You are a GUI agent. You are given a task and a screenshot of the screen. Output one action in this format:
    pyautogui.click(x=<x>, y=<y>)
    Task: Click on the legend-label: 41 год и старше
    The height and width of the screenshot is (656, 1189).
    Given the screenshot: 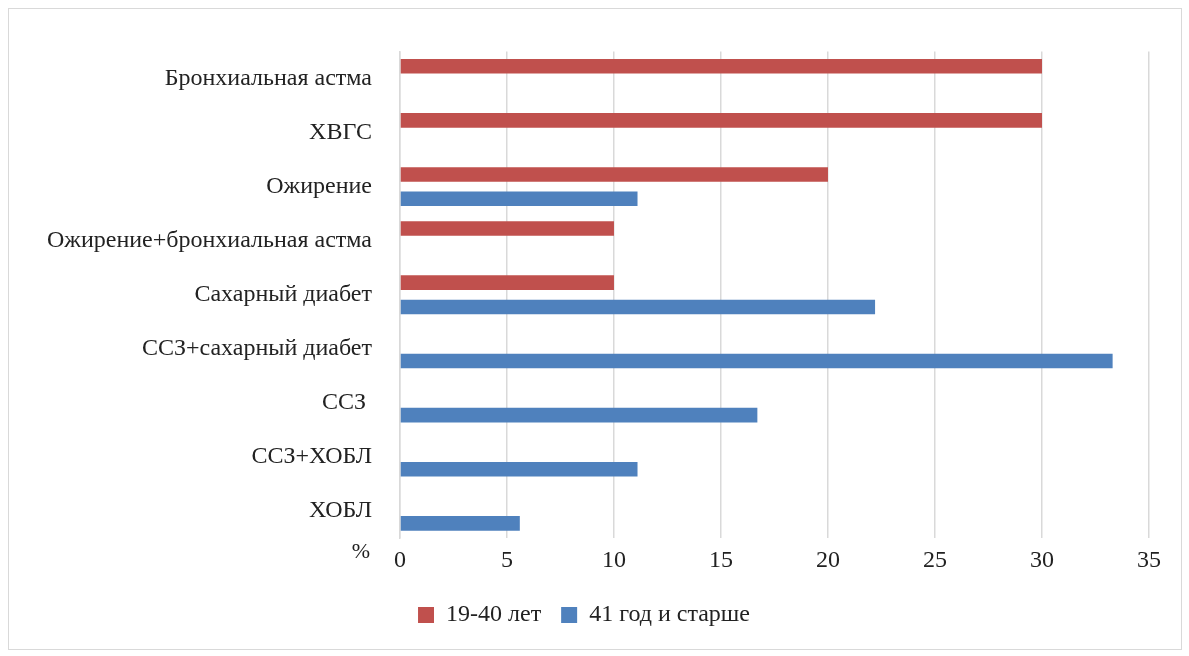 What is the action you would take?
    pyautogui.click(x=669, y=613)
    